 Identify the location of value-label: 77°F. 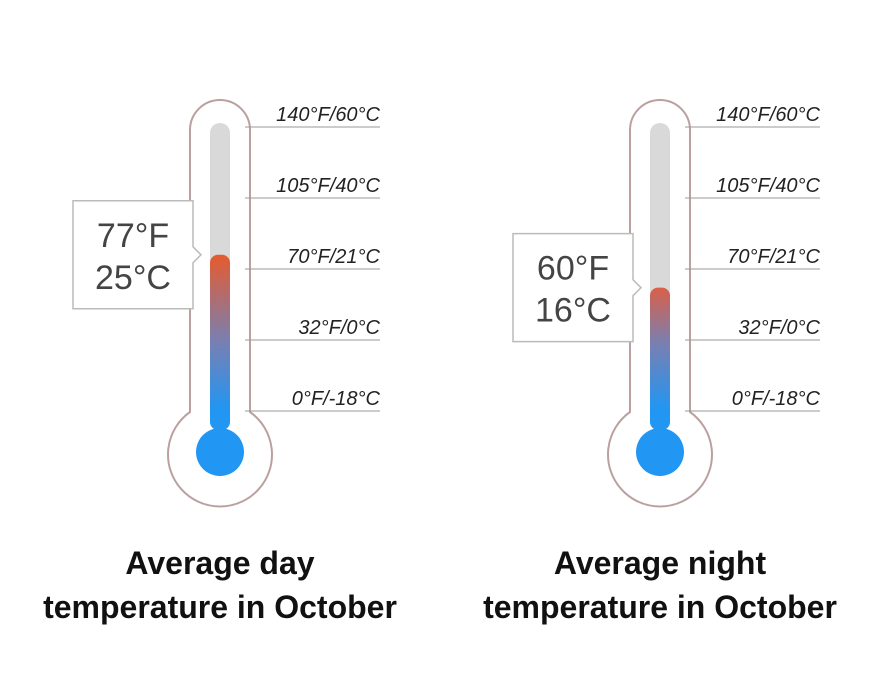
(133, 236).